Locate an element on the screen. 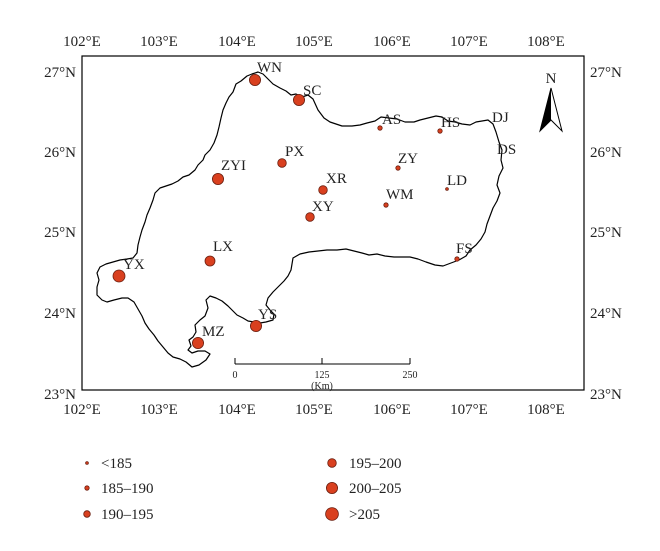 Image resolution: width=660 pixels, height=551 pixels. lon-tick-bottom-105: 105°E is located at coordinates (314, 410).